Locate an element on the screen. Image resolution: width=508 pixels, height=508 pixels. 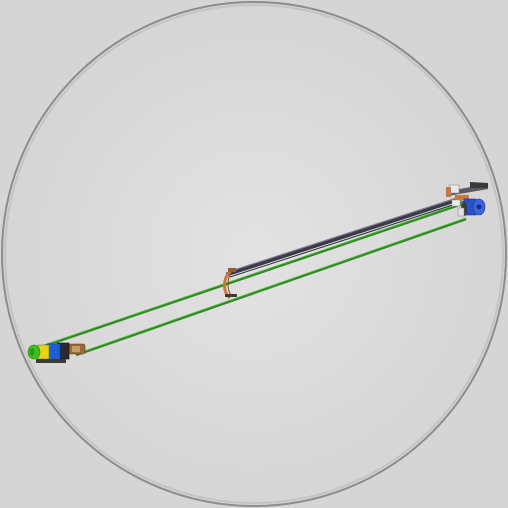
tail-drive-unit is located at coordinates (56, 352).